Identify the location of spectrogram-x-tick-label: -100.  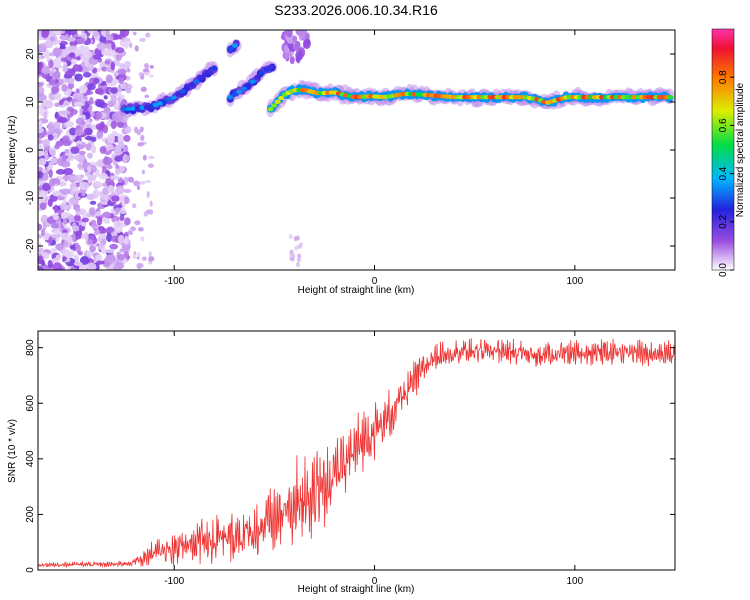
(174, 281).